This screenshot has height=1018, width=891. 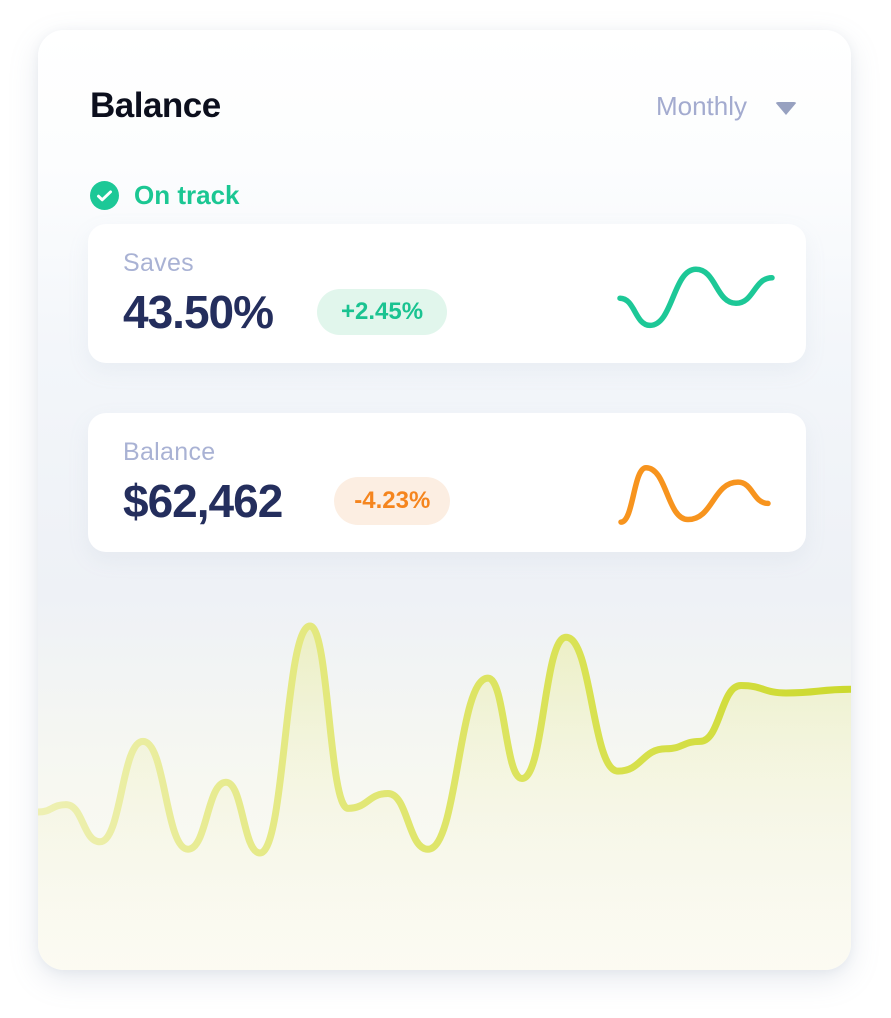 What do you see at coordinates (155, 105) in the screenshot?
I see `page-title: Balance` at bounding box center [155, 105].